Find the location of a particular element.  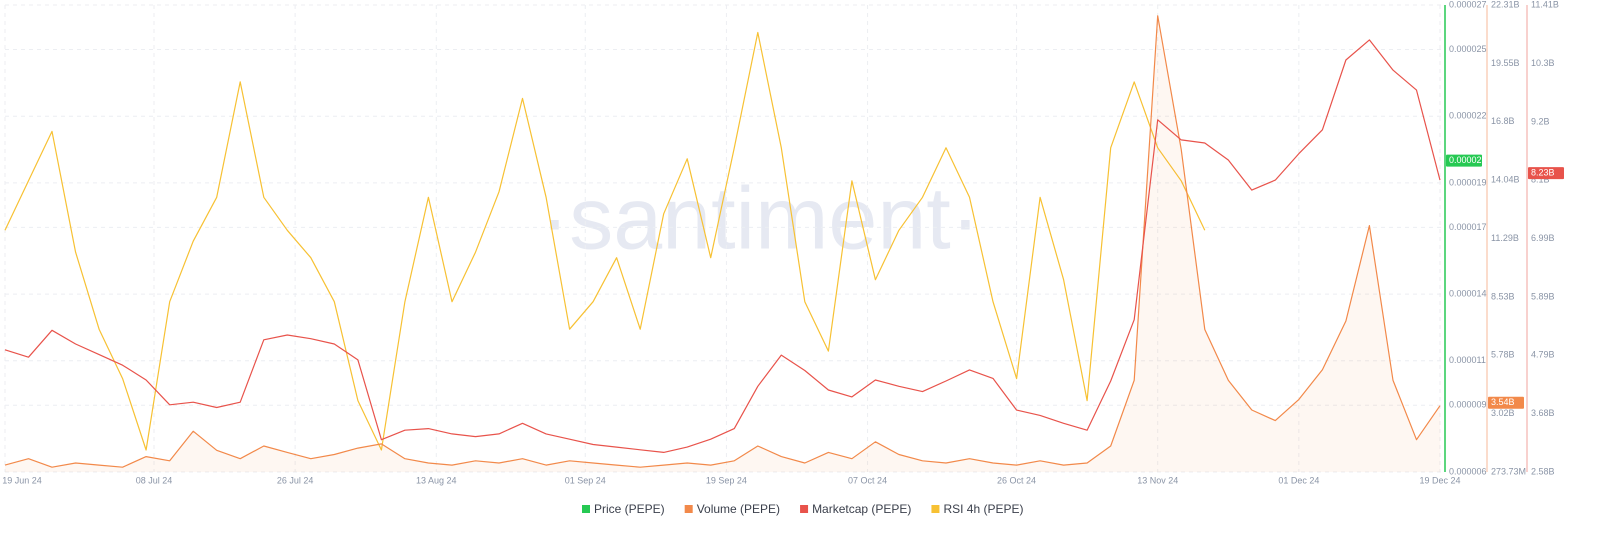

y-tick-label: 0.000027 is located at coordinates (1468, 4).